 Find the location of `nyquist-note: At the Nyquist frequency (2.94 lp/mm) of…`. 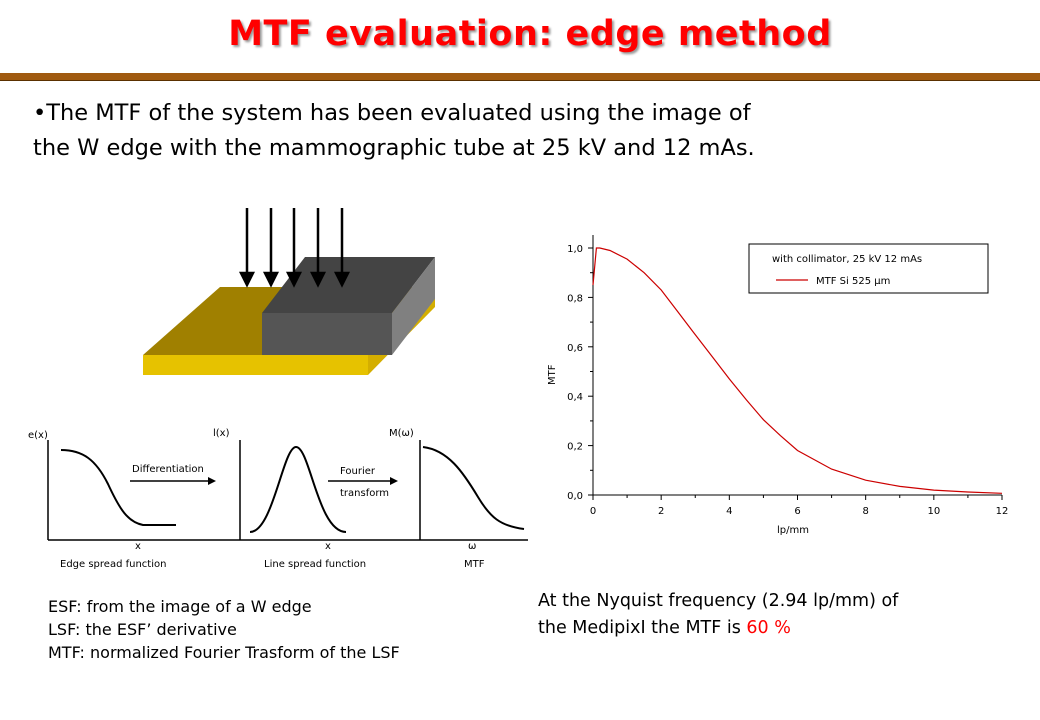

nyquist-note: At the Nyquist frequency (2.94 lp/mm) of… is located at coordinates (778, 615).